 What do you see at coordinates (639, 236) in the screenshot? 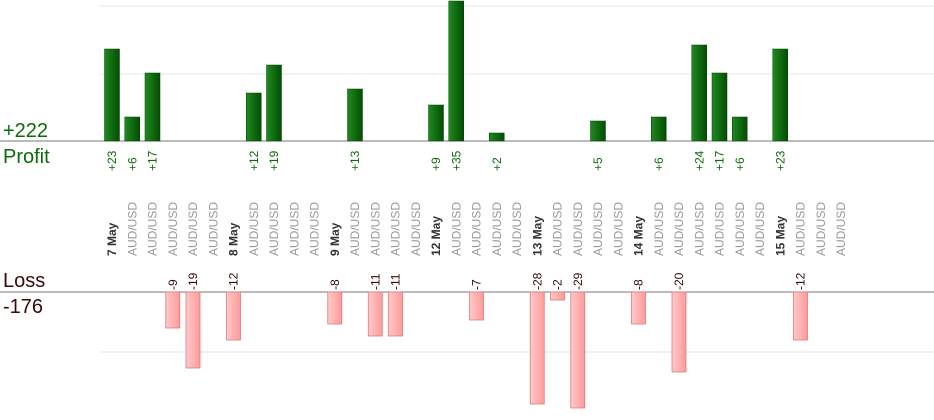
I see `date-label: 14 May` at bounding box center [639, 236].